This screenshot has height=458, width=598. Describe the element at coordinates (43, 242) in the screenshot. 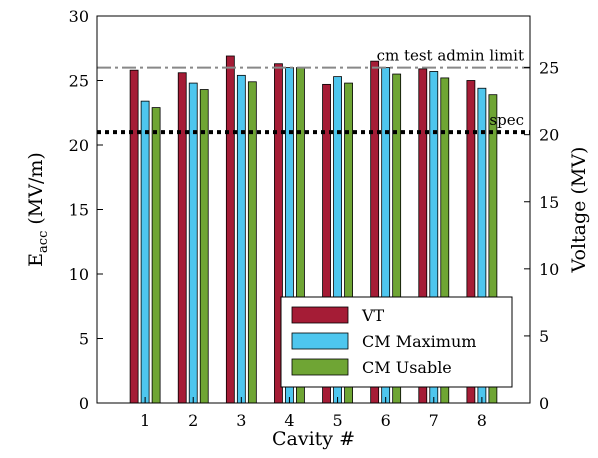

I see `y-axis-label-subscript: acc` at that location.